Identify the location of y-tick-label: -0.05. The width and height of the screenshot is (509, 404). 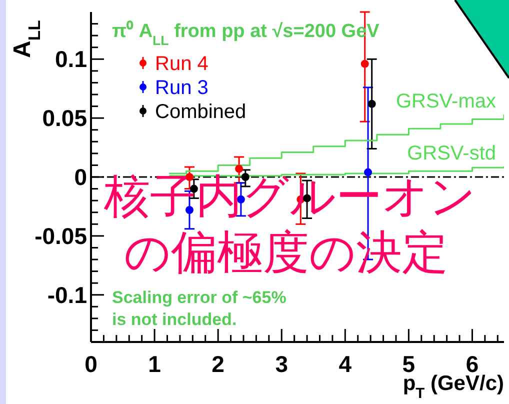
(61, 235).